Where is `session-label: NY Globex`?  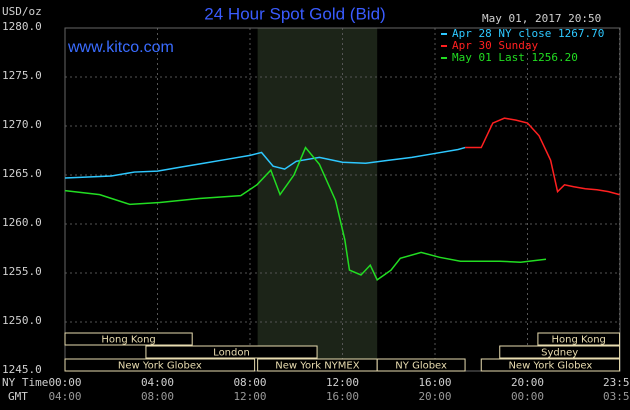
session-label: NY Globex is located at coordinates (421, 366).